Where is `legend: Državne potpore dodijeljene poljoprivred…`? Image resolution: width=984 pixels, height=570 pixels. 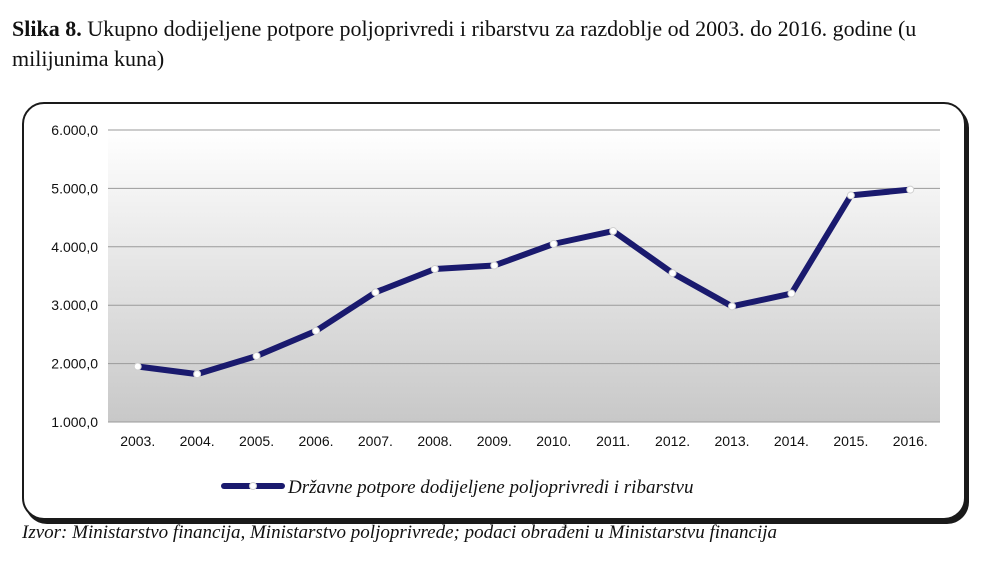
legend: Državne potpore dodijeljene poljoprivred… is located at coordinates (457, 487).